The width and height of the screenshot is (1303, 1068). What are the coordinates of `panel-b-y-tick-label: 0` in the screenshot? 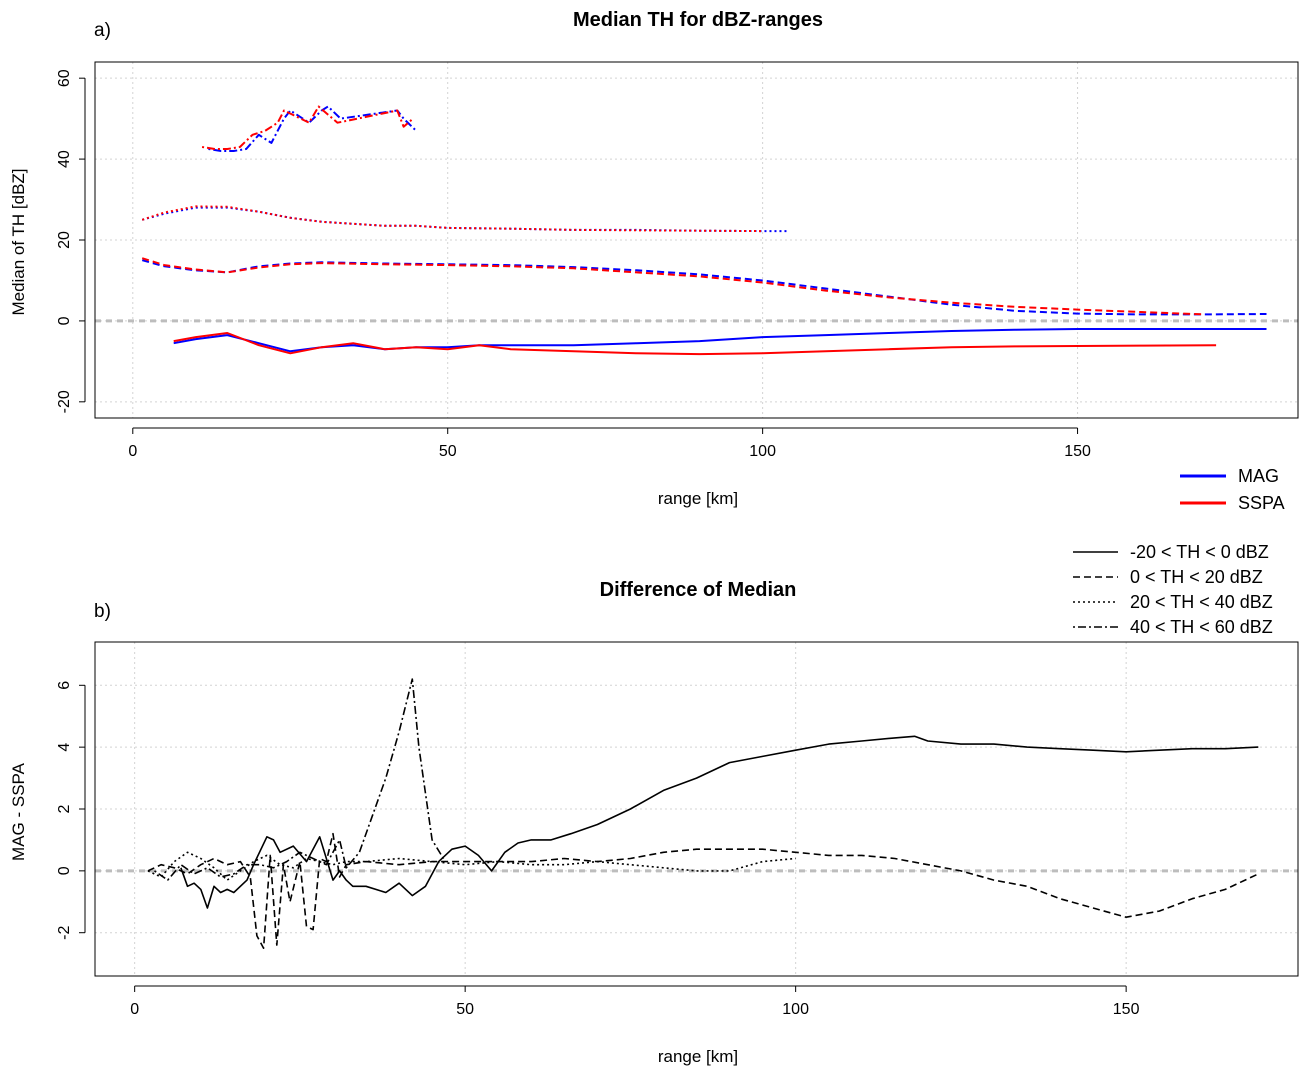 It's located at (64, 870).